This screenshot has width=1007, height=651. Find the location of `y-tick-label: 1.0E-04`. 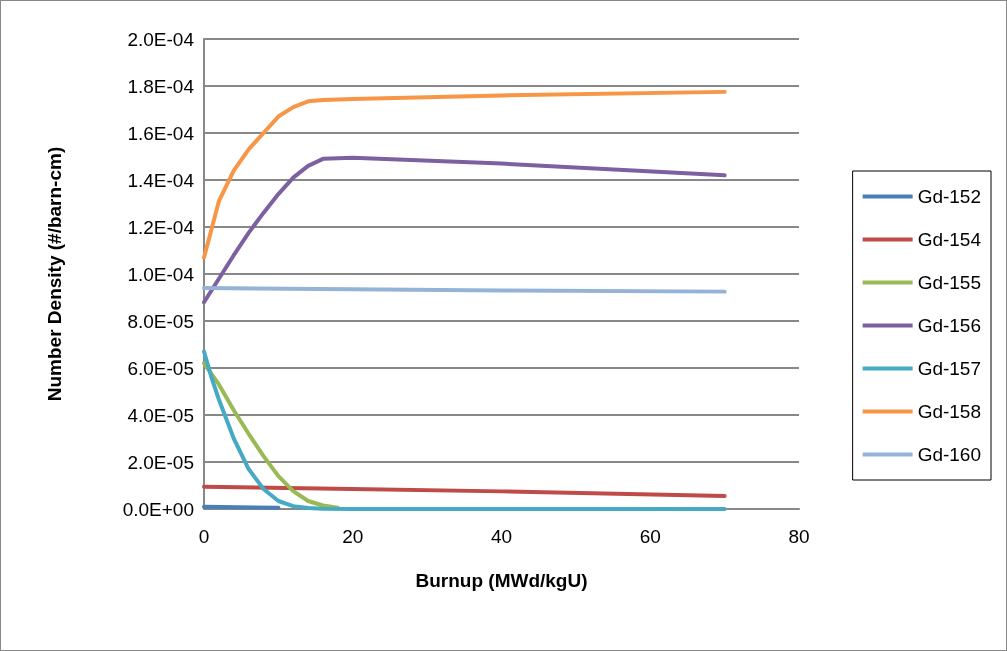

y-tick-label: 1.0E-04 is located at coordinates (161, 274).